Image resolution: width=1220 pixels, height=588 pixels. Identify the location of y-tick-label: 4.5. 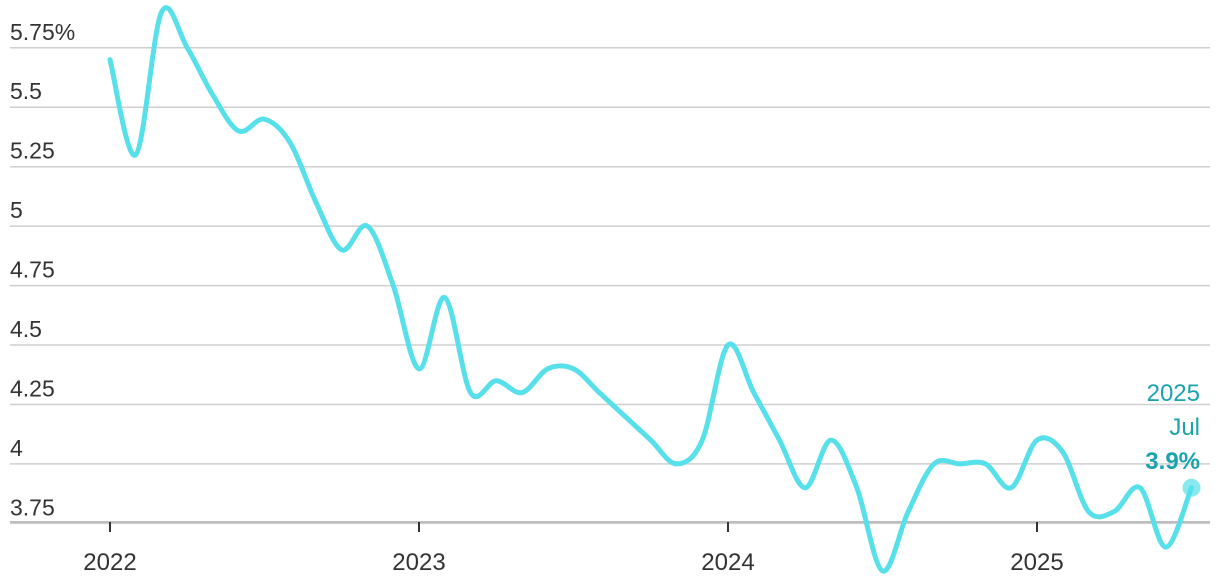
(26, 329).